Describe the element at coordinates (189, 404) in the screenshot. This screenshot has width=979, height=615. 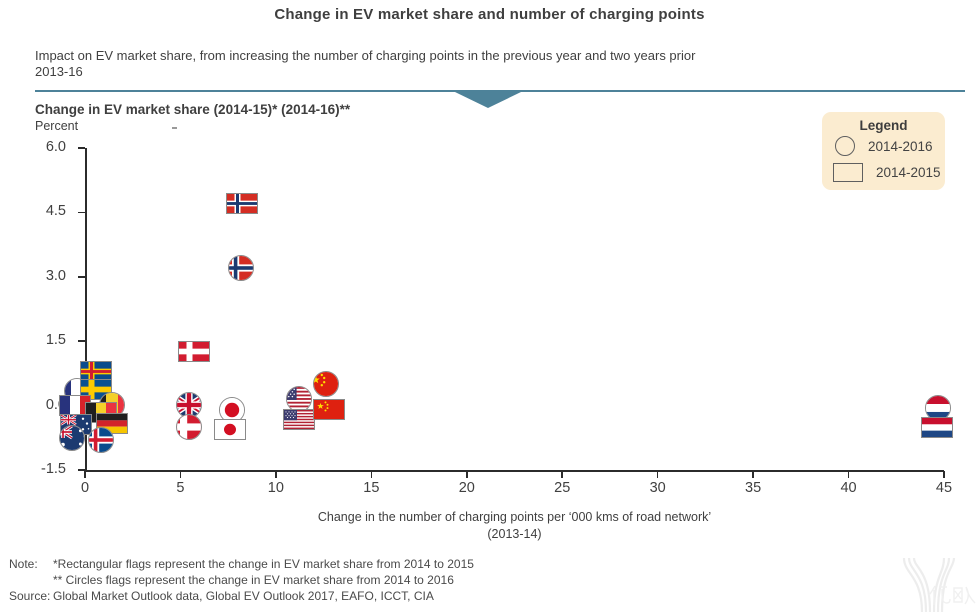
I see `marker-uk-circle` at that location.